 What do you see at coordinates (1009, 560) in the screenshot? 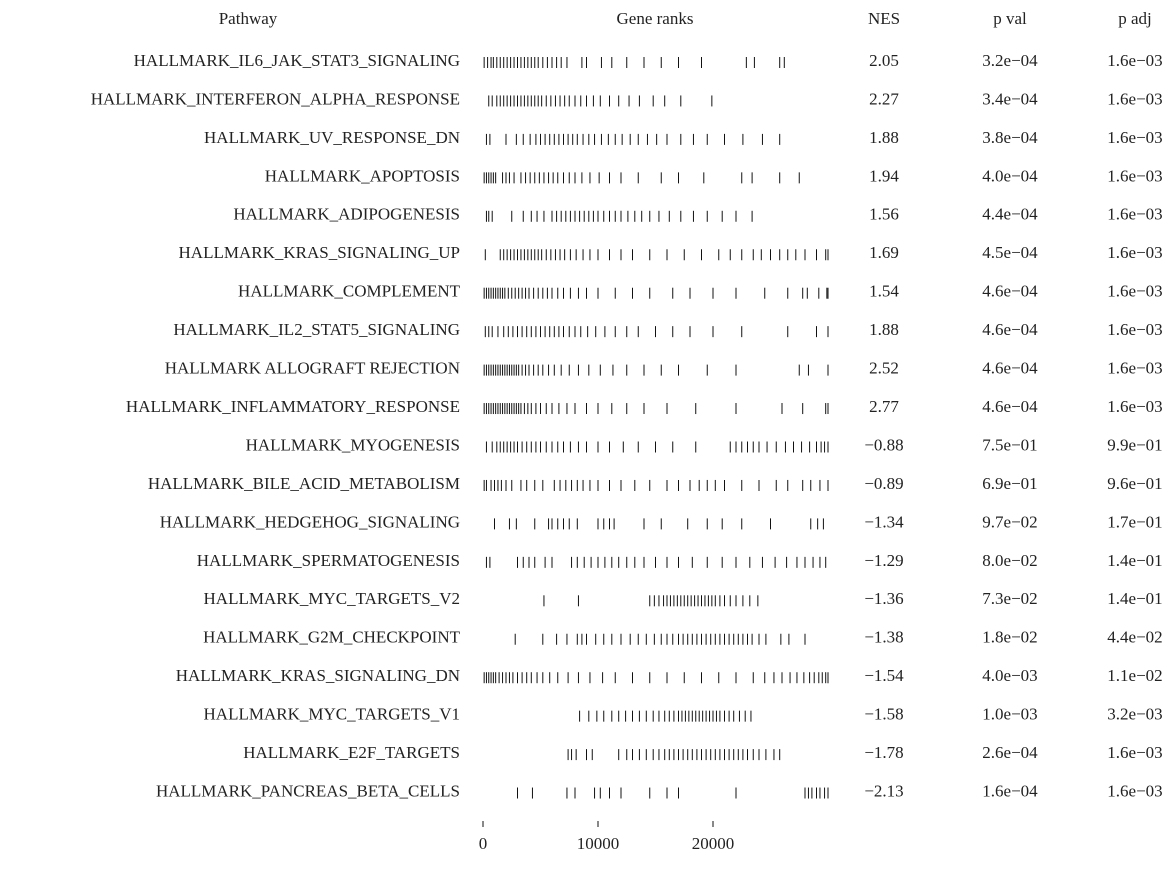
I see `pval-value: 8.0e−02` at bounding box center [1009, 560].